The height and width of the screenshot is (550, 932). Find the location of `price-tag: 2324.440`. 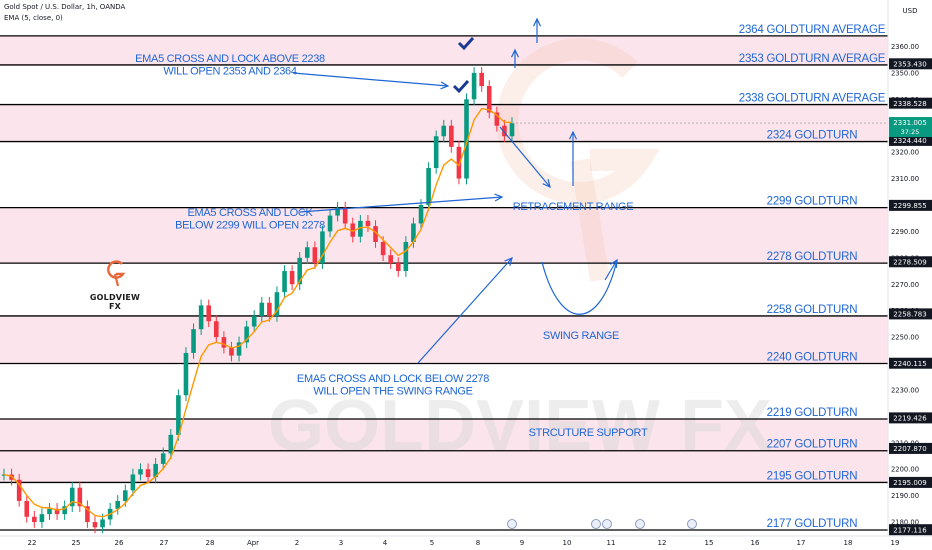

price-tag: 2324.440 is located at coordinates (909, 141).